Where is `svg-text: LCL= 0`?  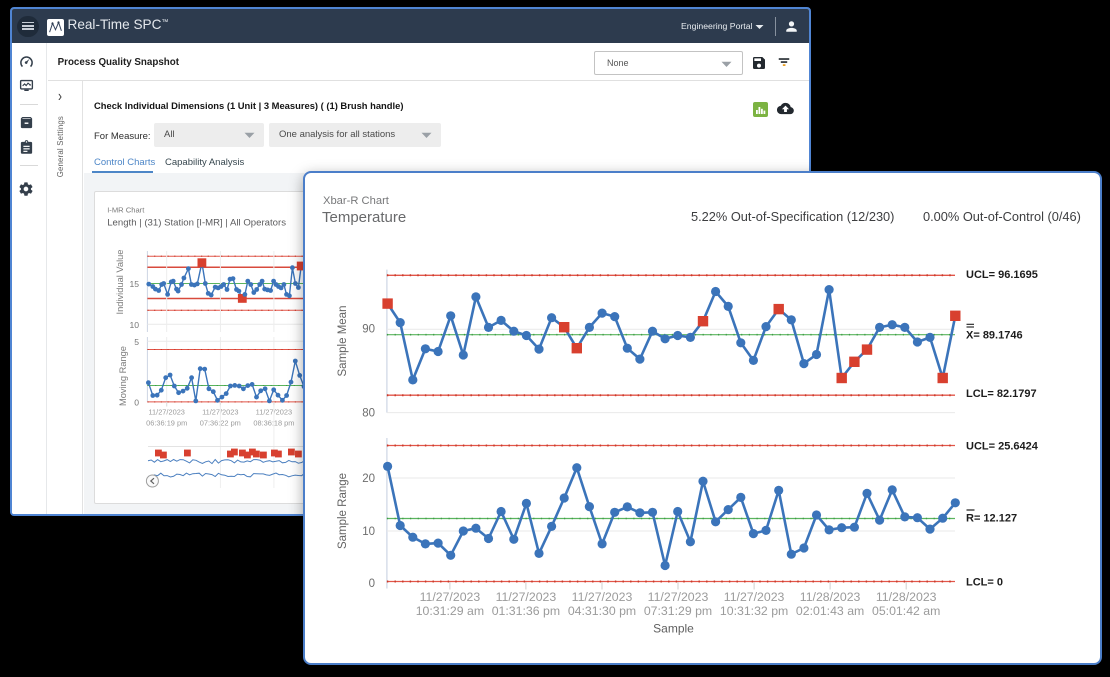 svg-text: LCL= 0 is located at coordinates (984, 583).